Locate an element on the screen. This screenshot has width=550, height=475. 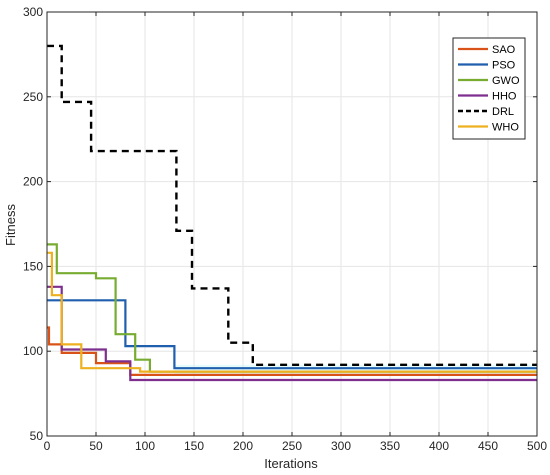
y-tick-label: 50 is located at coordinates (37, 436).